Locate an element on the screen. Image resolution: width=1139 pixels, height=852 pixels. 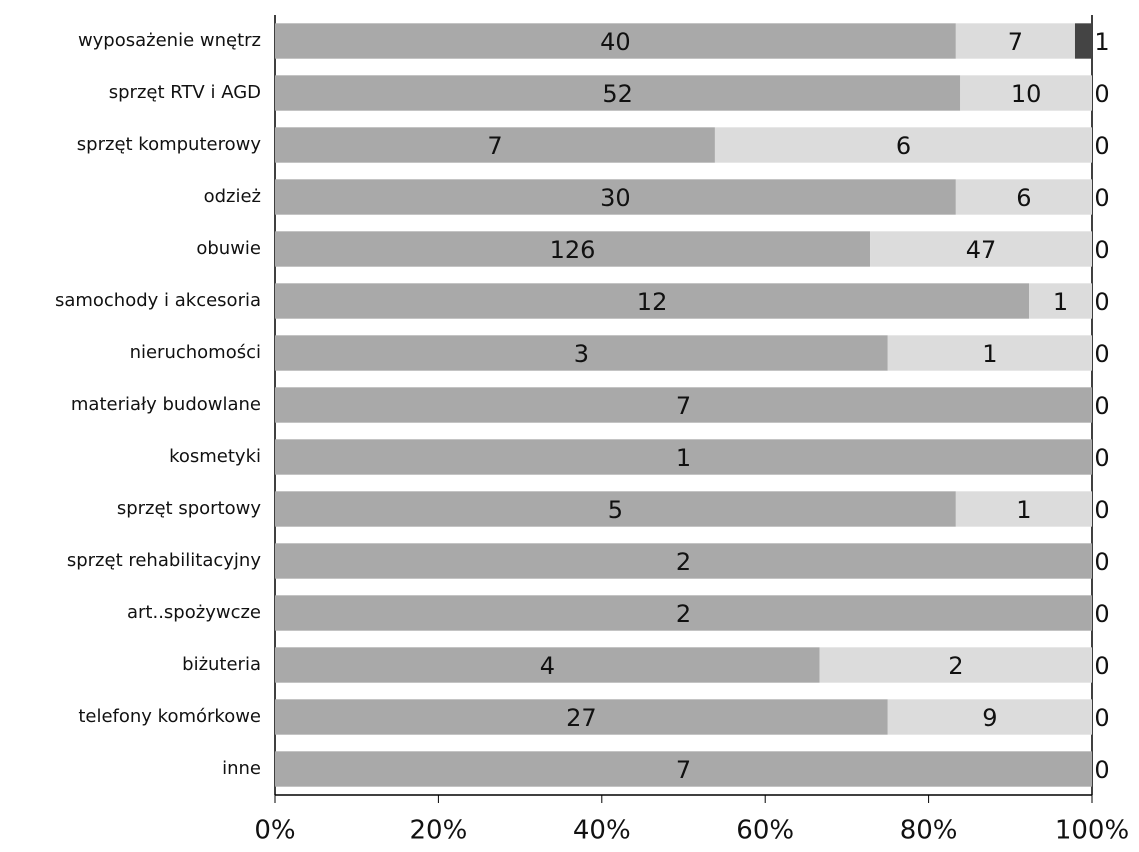
value-label: 3 is located at coordinates (581, 354).